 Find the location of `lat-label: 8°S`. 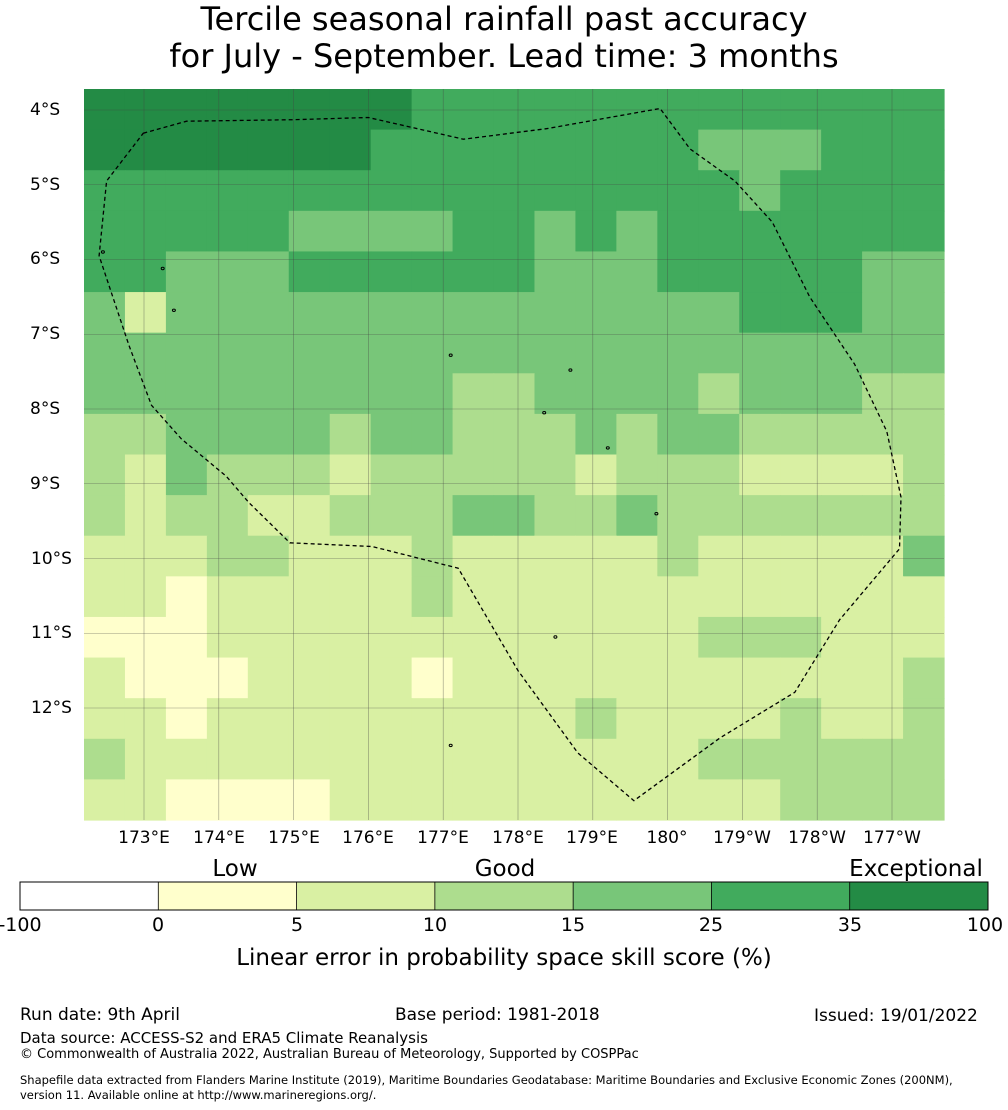

lat-label: 8°S is located at coordinates (45, 409).